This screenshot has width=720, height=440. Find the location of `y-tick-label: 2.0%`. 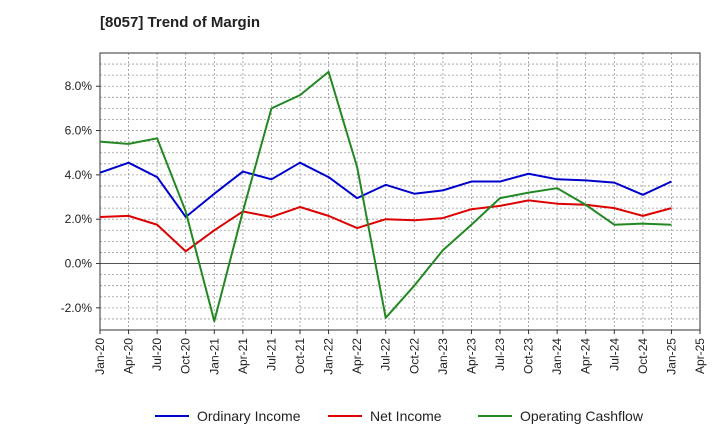

y-tick-label: 2.0% is located at coordinates (79, 219).